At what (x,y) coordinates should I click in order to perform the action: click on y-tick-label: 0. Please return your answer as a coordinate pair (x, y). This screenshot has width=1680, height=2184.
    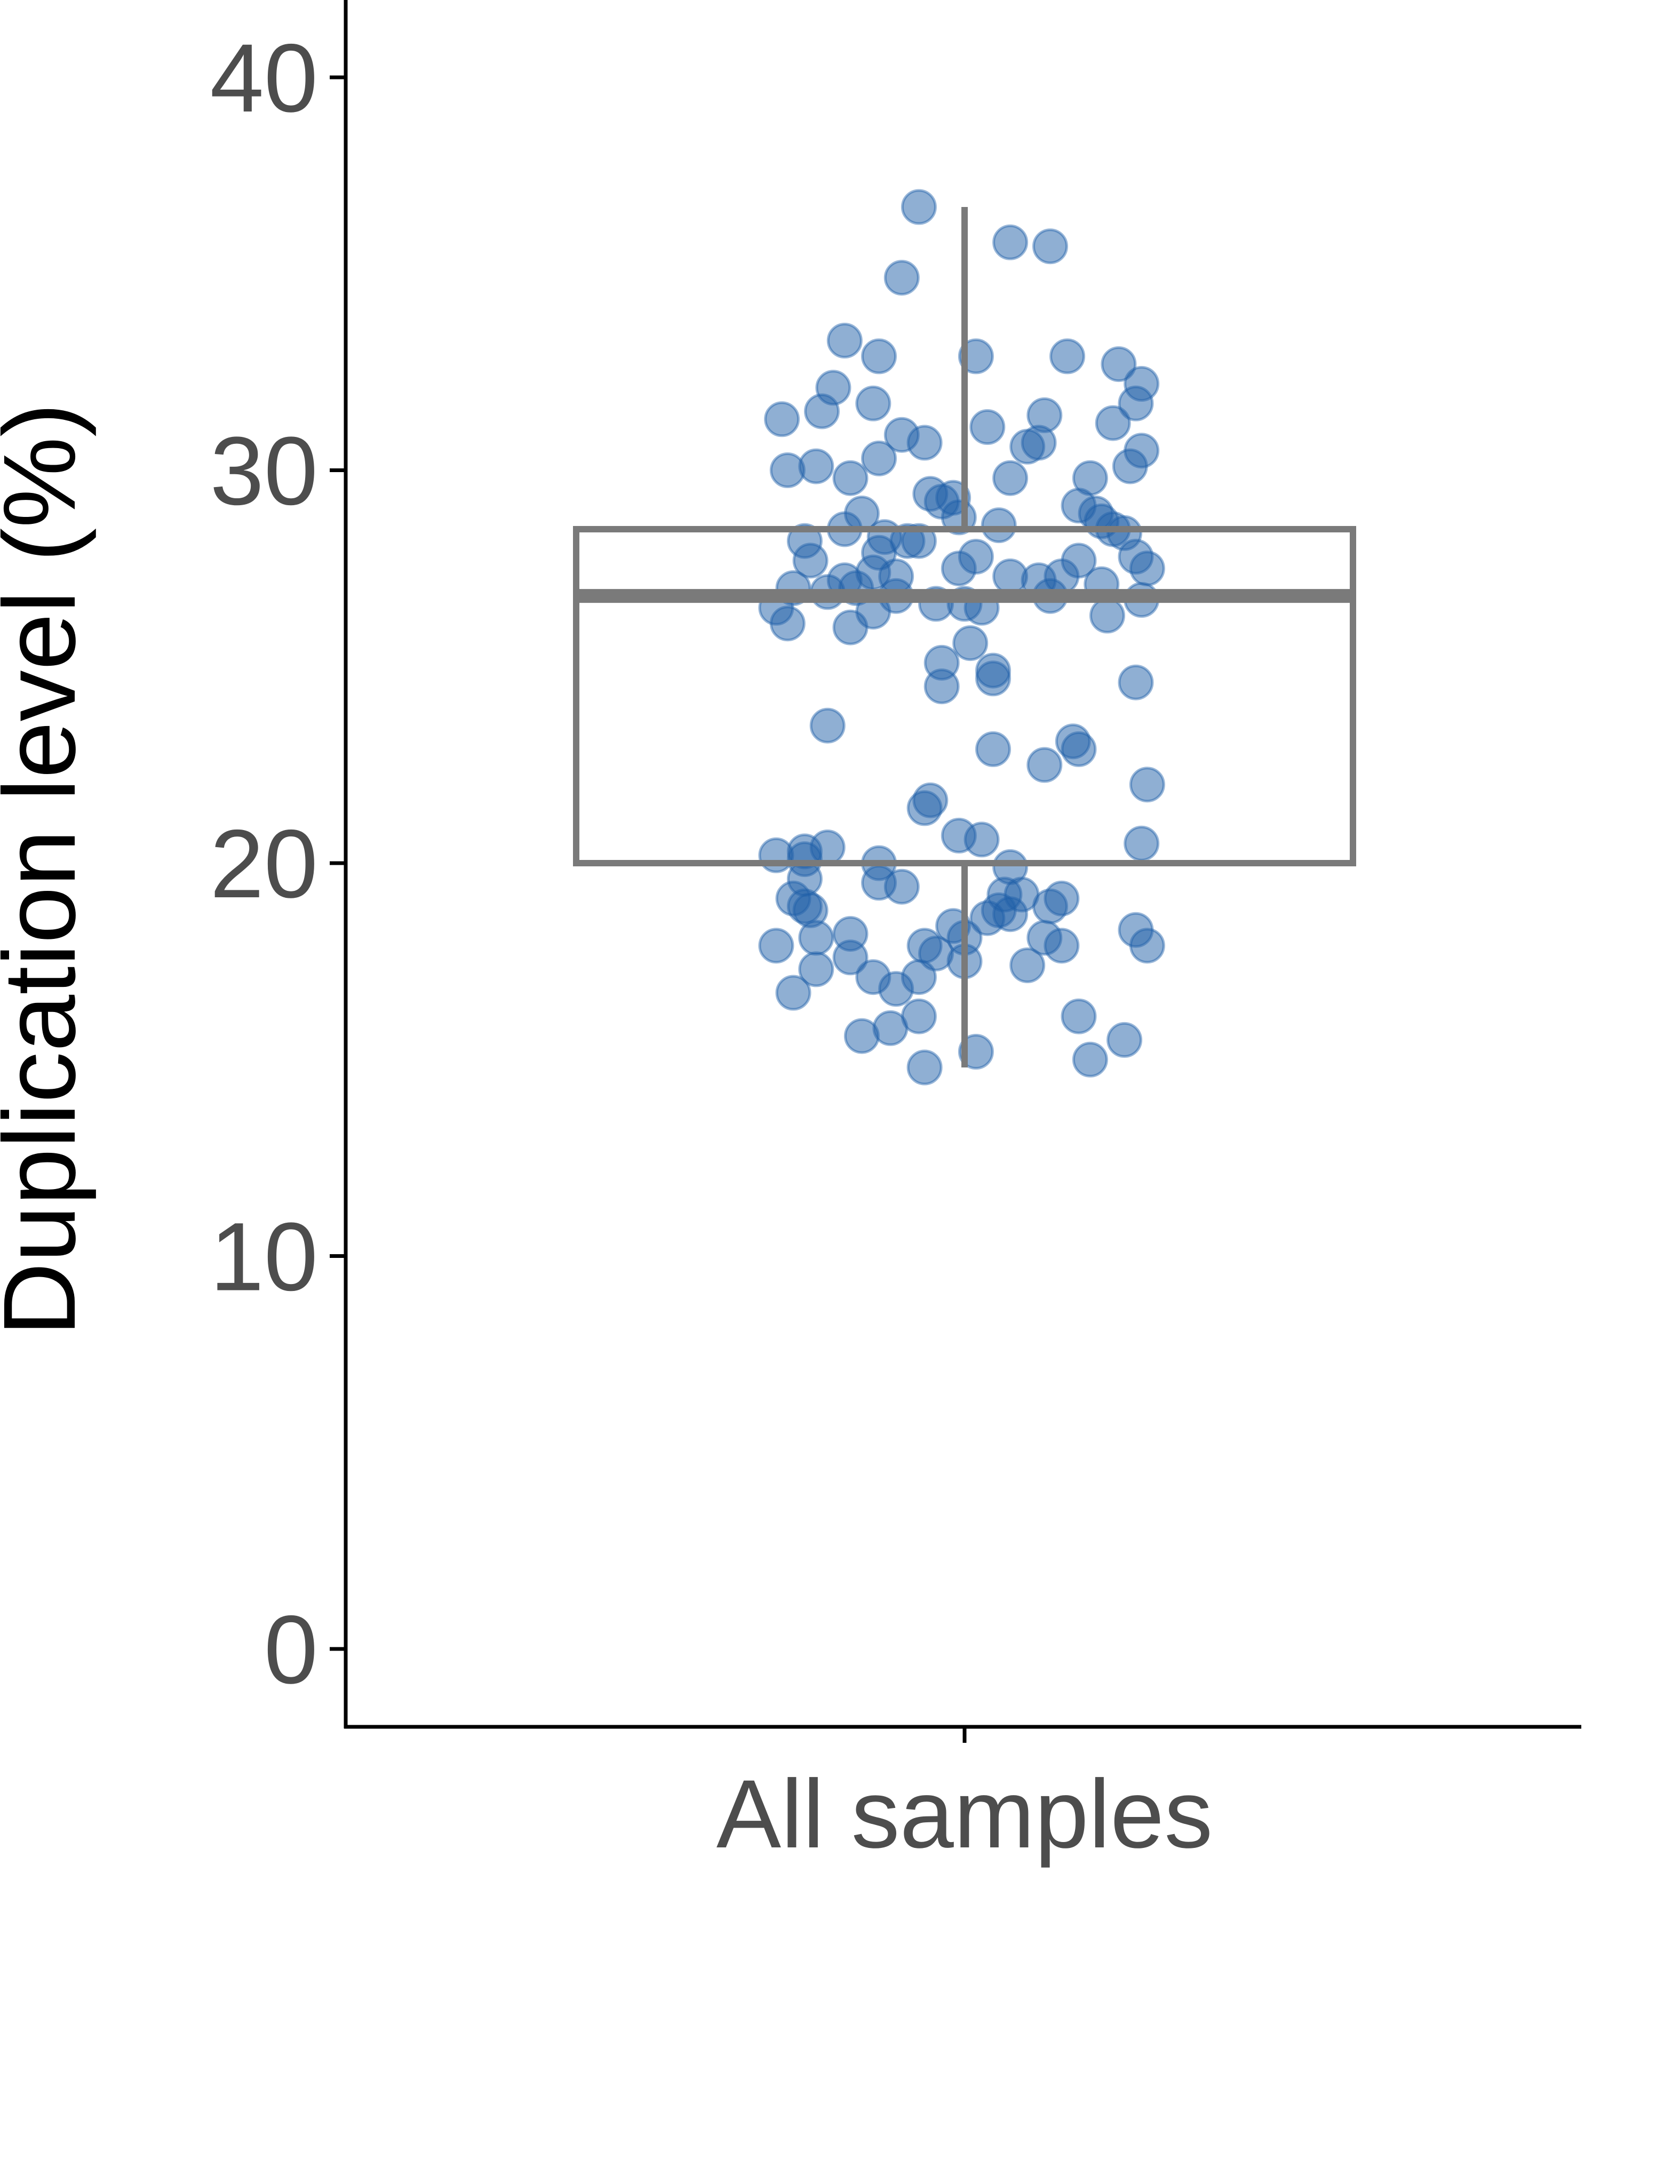
    Looking at the image, I should click on (291, 1649).